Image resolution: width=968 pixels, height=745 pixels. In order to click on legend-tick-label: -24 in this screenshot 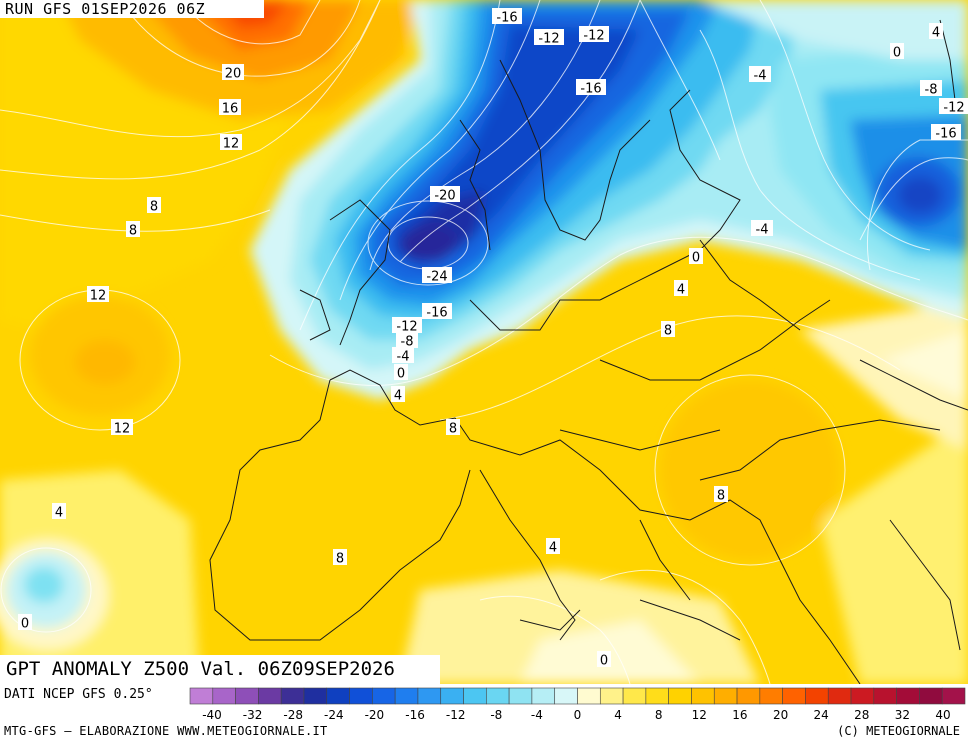, I will do `click(334, 715)`.